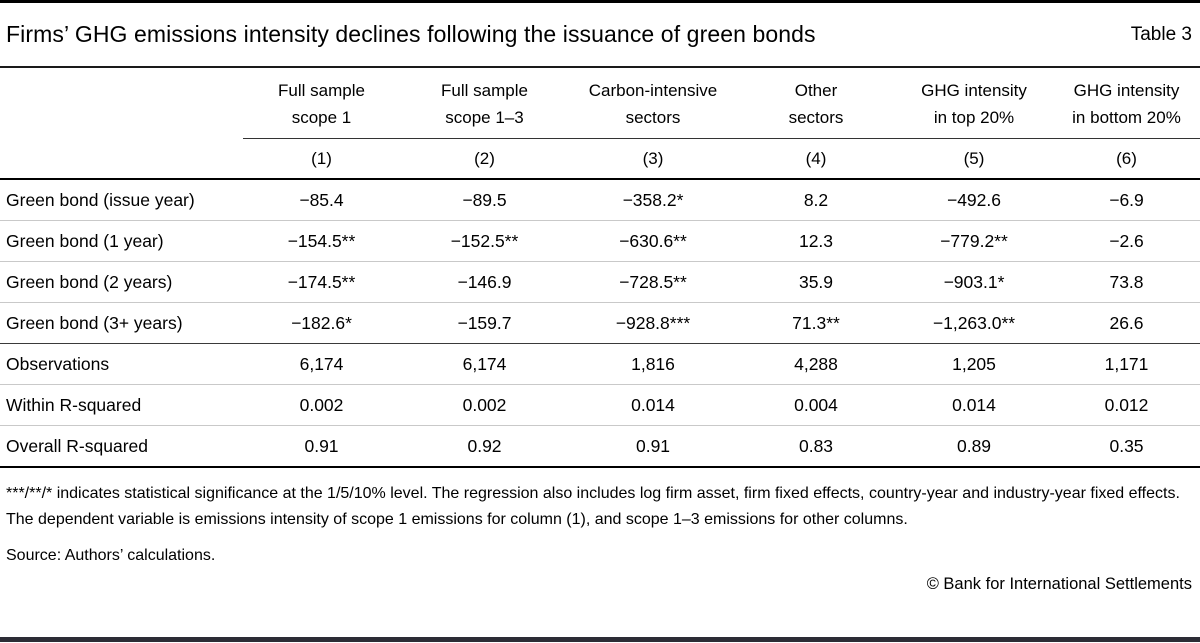  I want to click on column-header-line2: in top 20%, so click(974, 117).